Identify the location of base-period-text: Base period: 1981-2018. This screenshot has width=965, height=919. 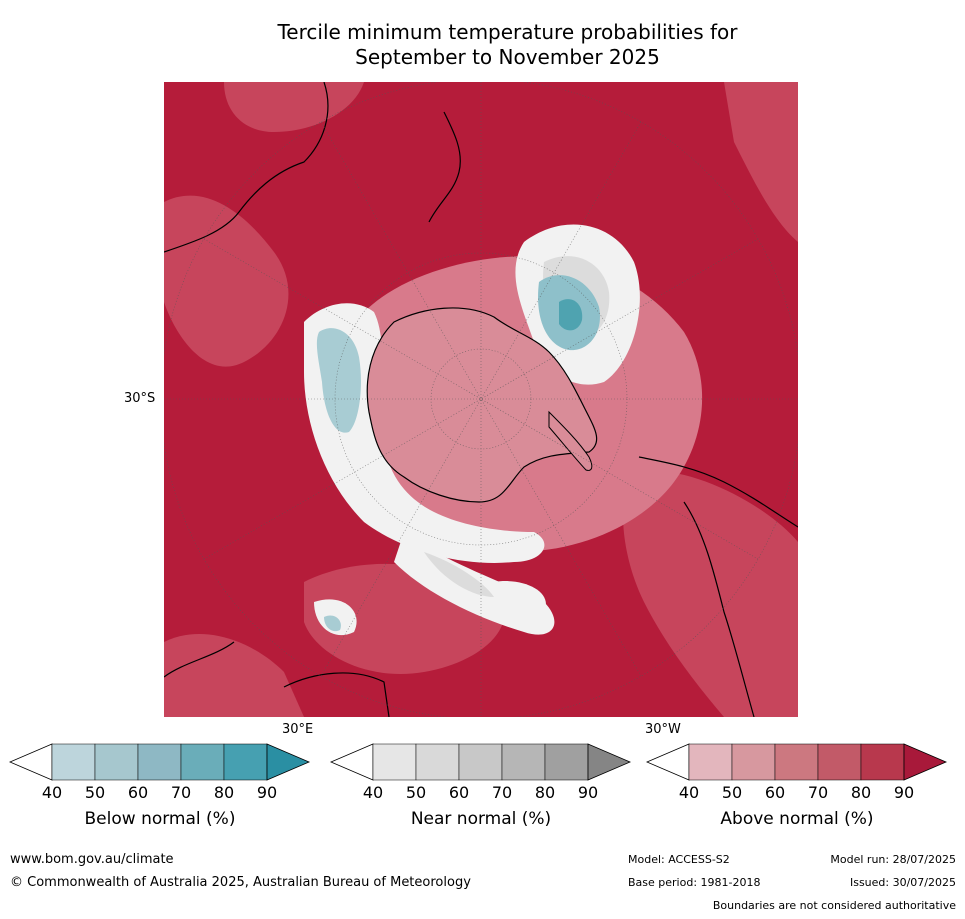
(694, 882).